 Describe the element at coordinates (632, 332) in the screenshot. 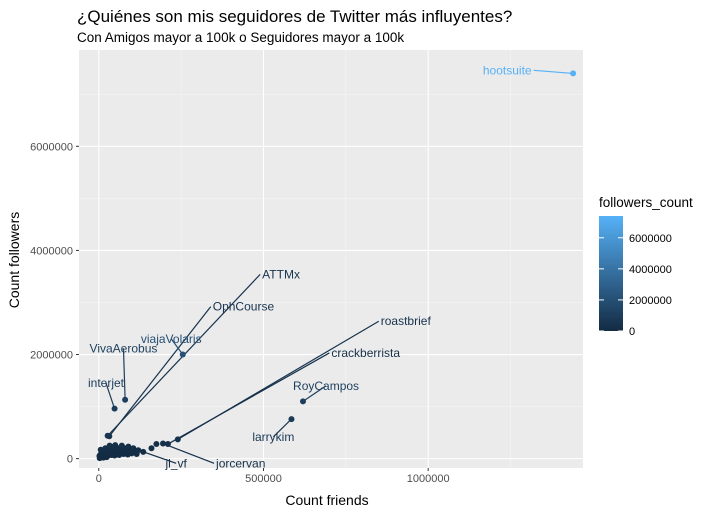

I see `legend-tick-label: 0` at that location.